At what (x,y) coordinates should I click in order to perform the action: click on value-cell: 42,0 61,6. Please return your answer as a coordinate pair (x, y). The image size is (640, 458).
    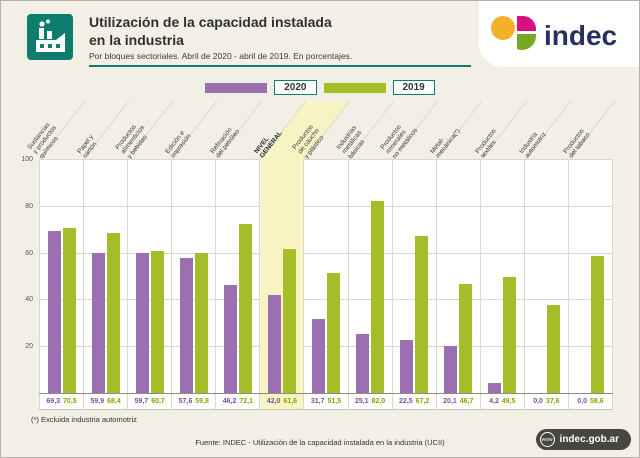
    Looking at the image, I should click on (281, 401).